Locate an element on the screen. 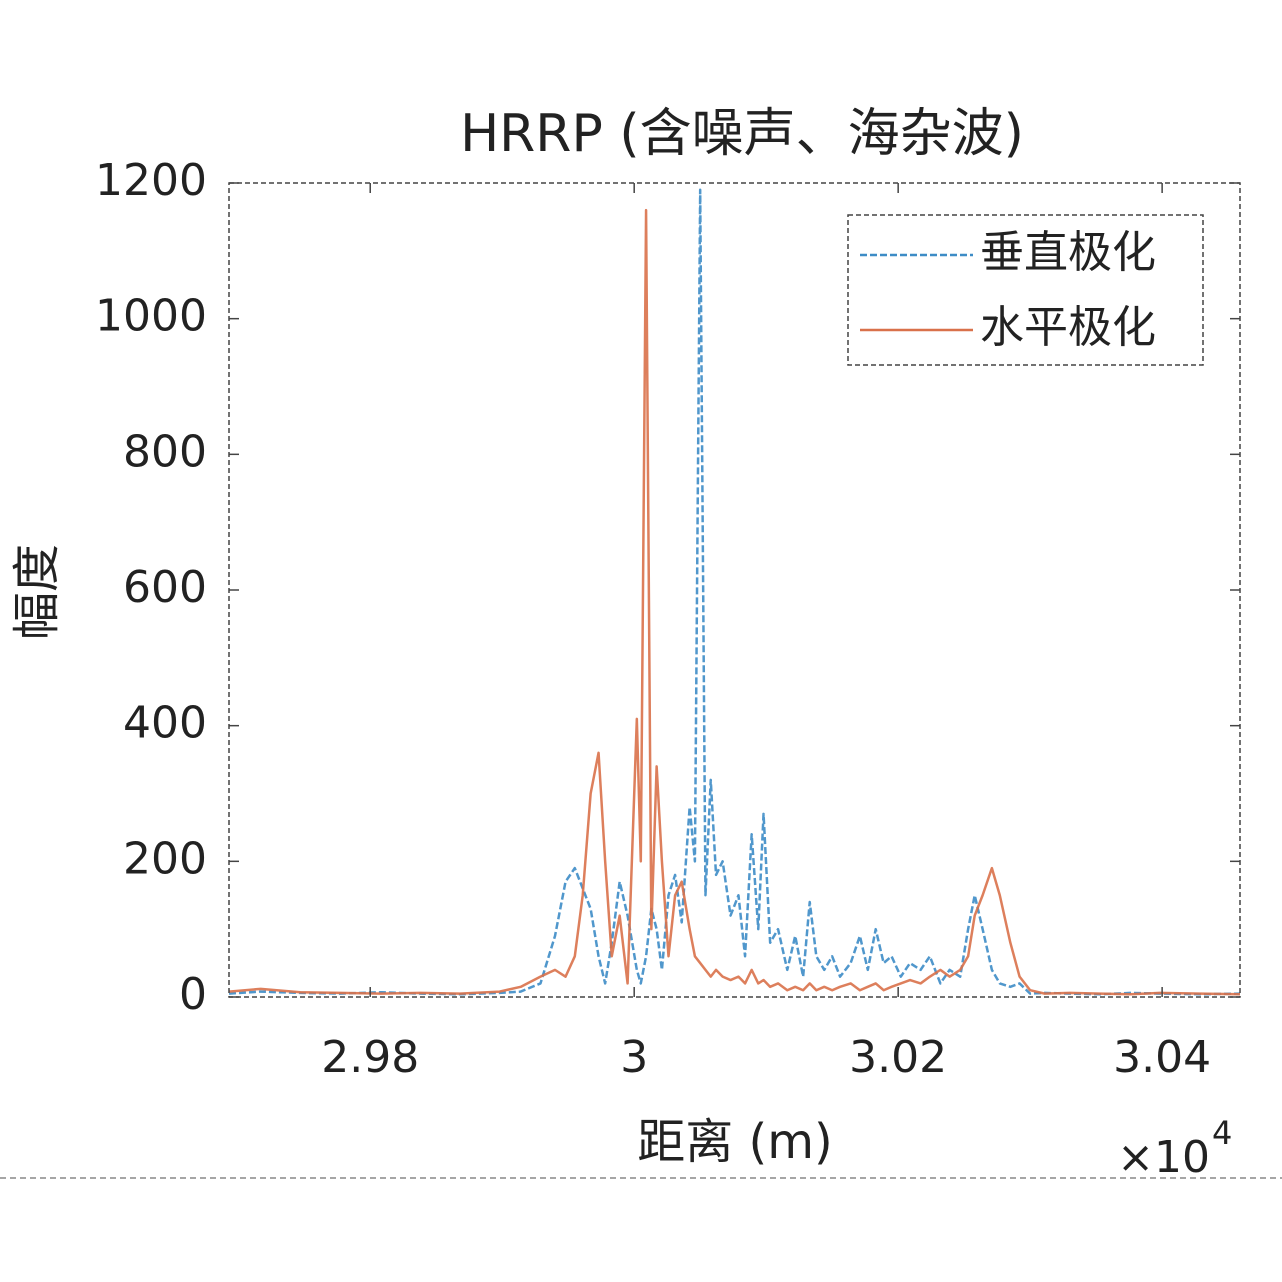 This screenshot has height=1282, width=1282. y-tick-label: 800 is located at coordinates (165, 451).